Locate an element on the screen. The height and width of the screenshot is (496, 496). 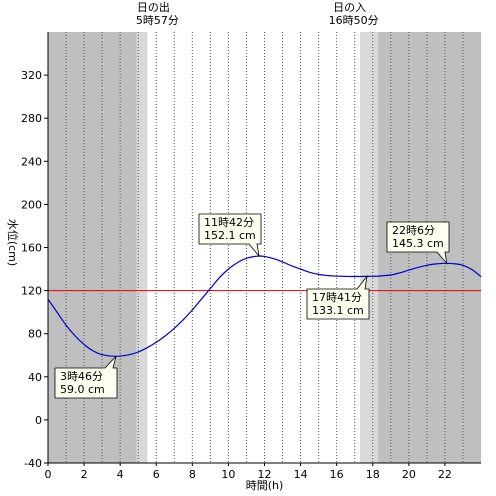
y-tick-label: 40 is located at coordinates (35, 377).